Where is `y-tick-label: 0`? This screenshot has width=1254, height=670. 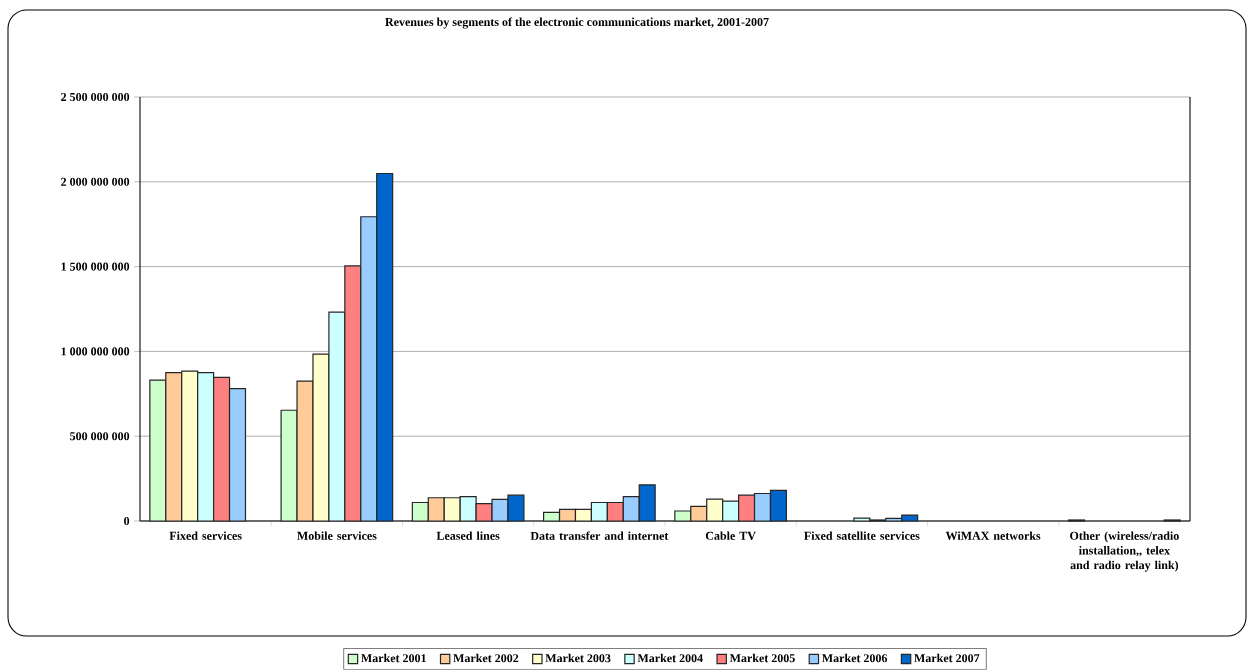 y-tick-label: 0 is located at coordinates (127, 521).